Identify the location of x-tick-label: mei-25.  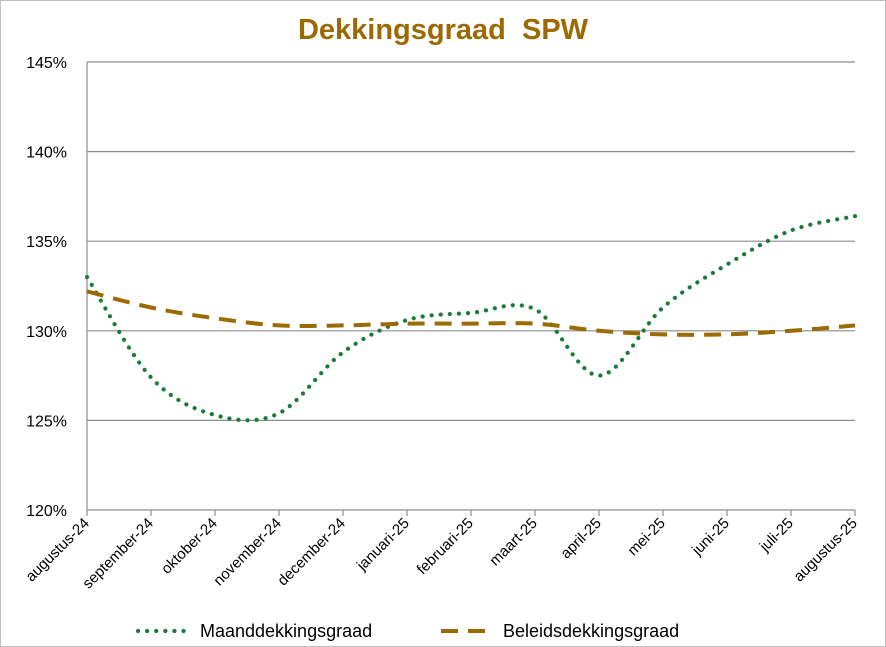
(646, 537).